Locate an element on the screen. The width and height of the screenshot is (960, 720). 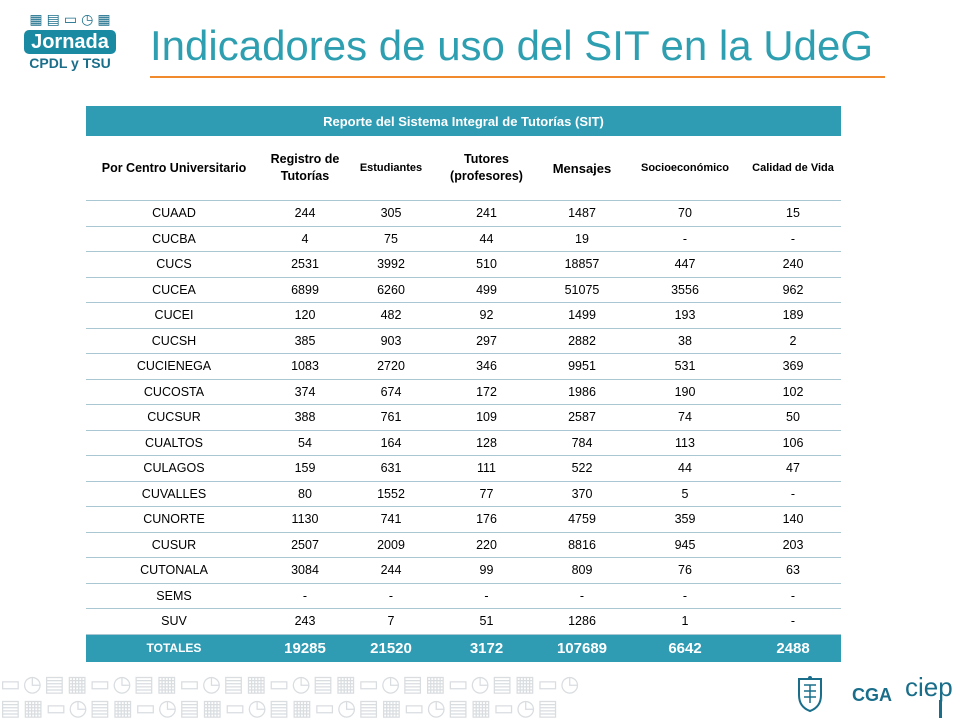
value-cell: 50 is located at coordinates (793, 417).